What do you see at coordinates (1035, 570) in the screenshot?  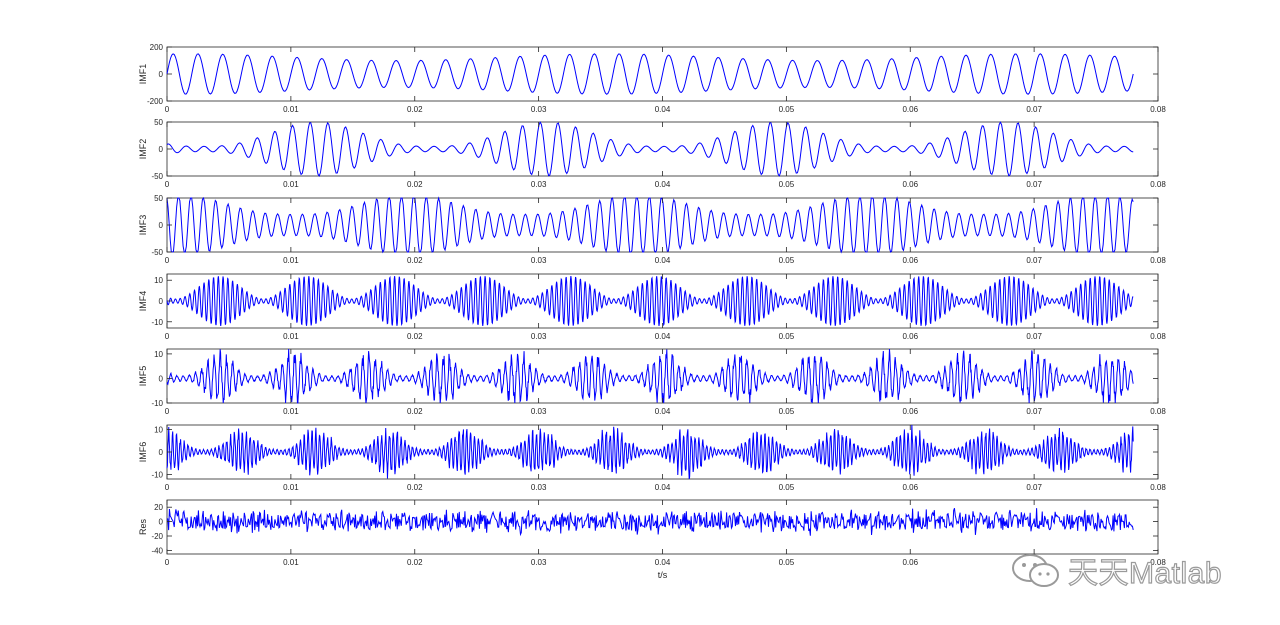 I see `wechat-icon` at bounding box center [1035, 570].